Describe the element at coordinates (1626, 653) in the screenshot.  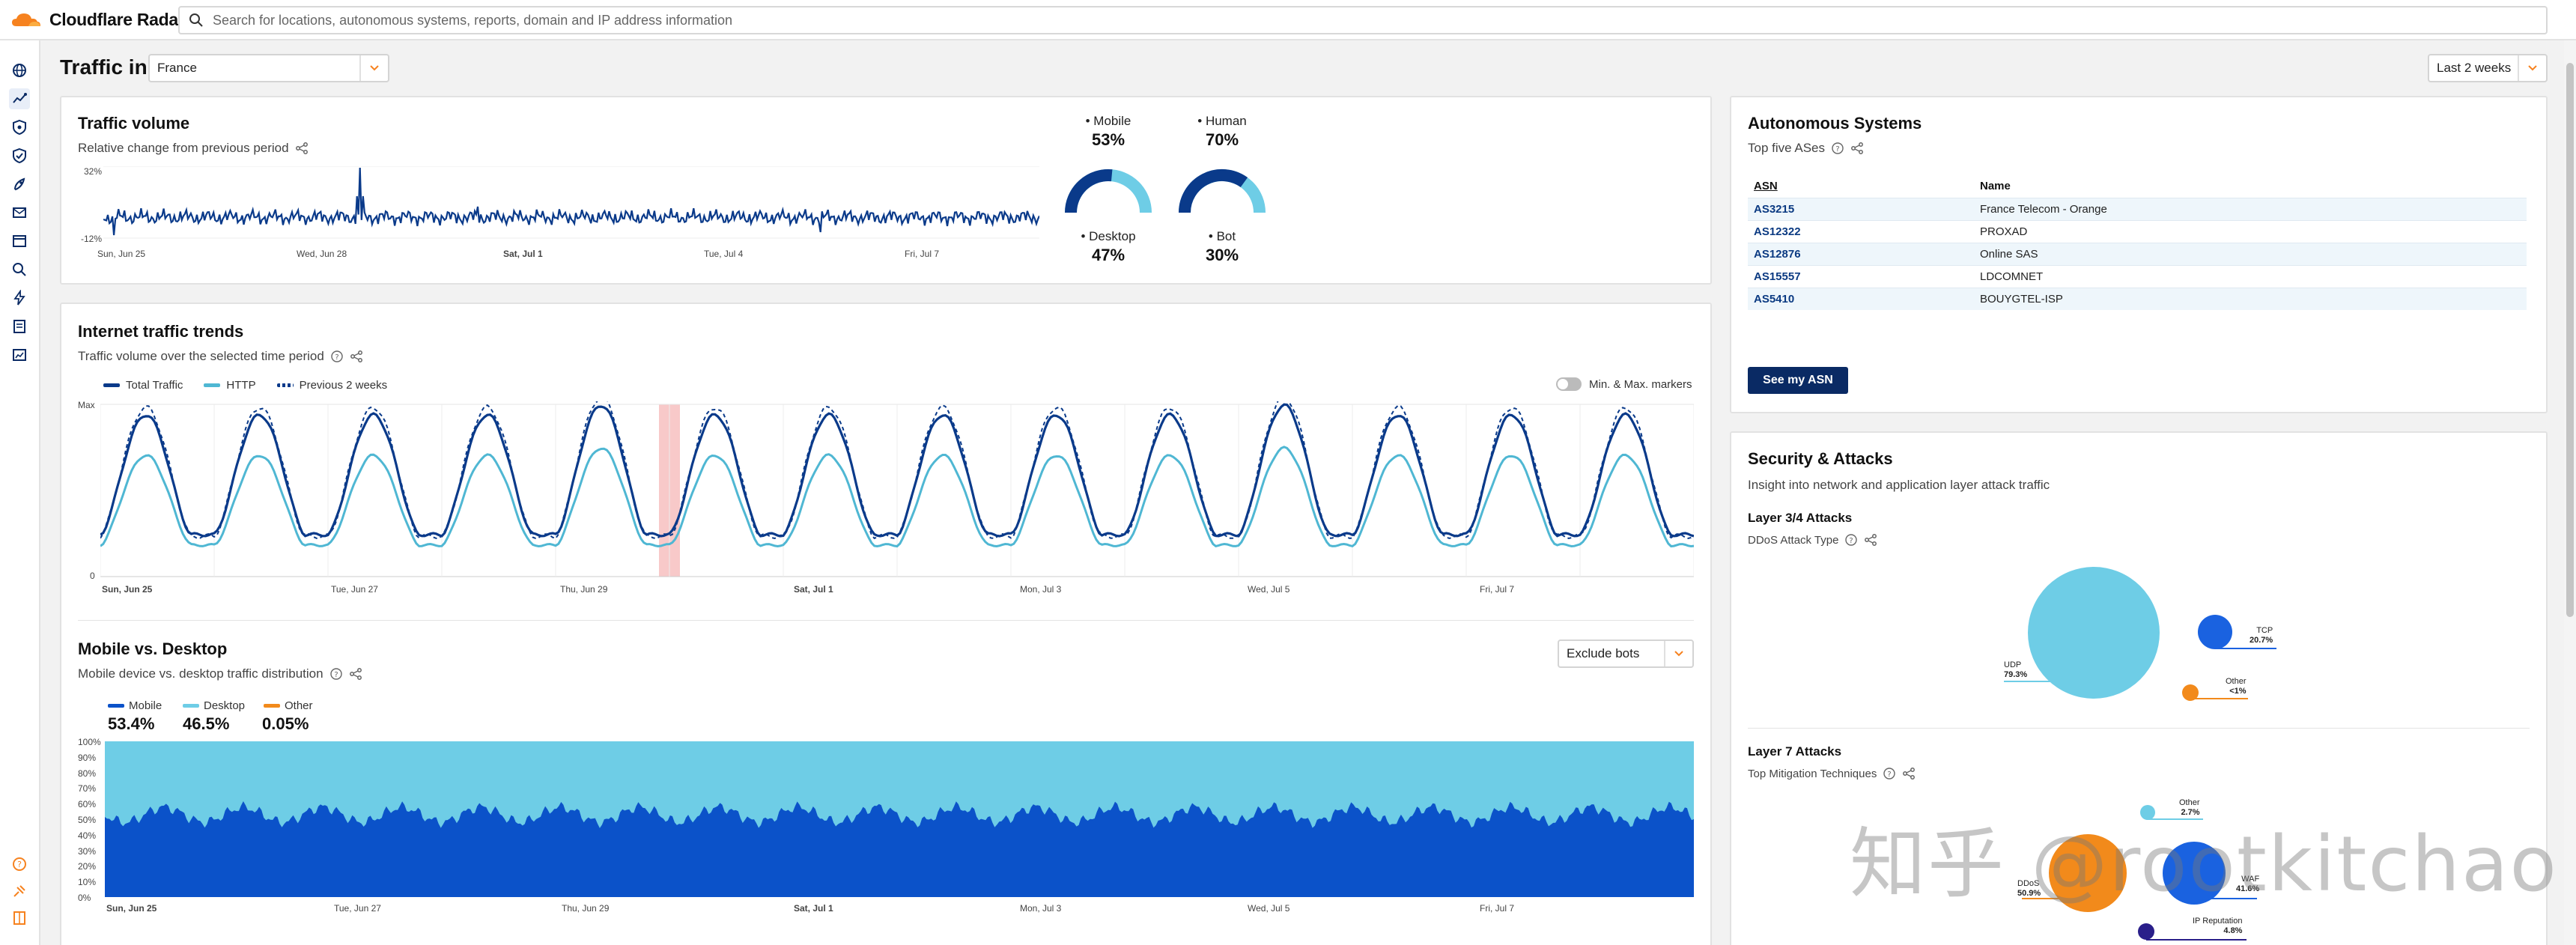
I see `bots-filter-select: Exclude bots` at that location.